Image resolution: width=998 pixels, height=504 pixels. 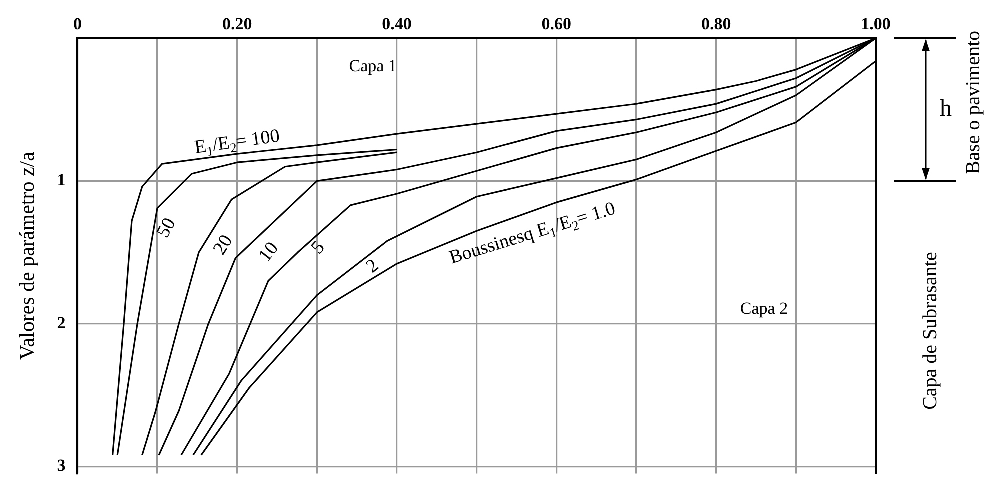 What do you see at coordinates (61, 180) in the screenshot?
I see `y-tick-label: 1` at bounding box center [61, 180].